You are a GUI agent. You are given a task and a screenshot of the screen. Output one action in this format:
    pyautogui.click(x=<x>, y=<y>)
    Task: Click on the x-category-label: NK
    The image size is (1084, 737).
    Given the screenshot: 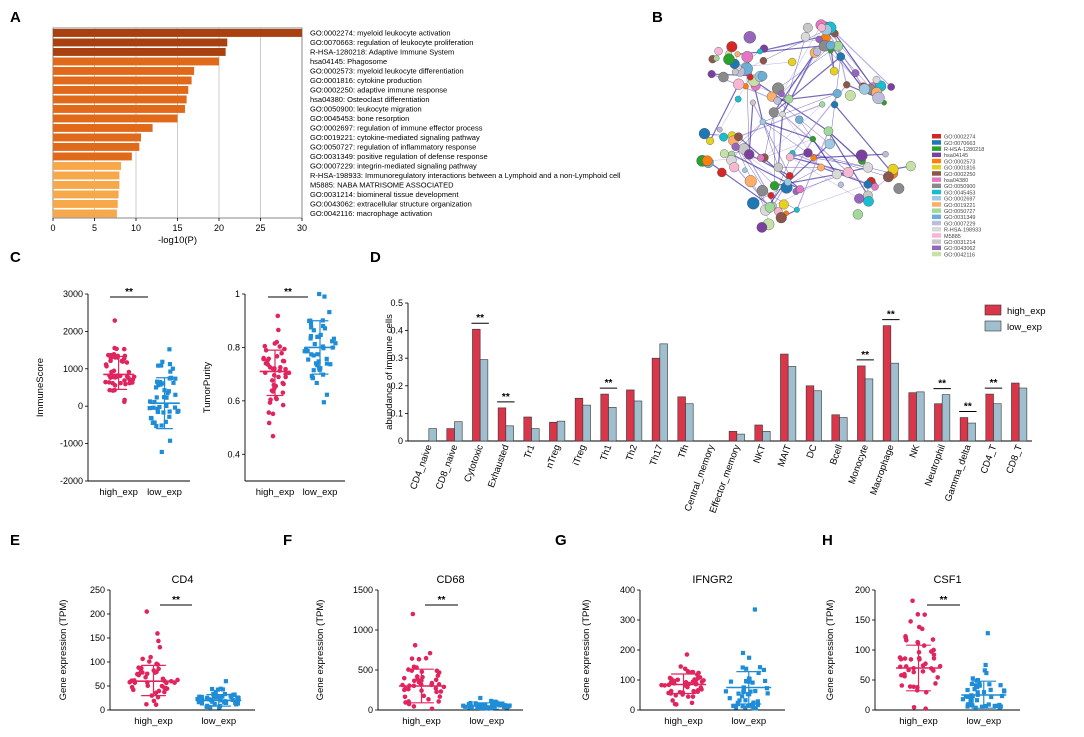 What is the action you would take?
    pyautogui.click(x=914, y=451)
    